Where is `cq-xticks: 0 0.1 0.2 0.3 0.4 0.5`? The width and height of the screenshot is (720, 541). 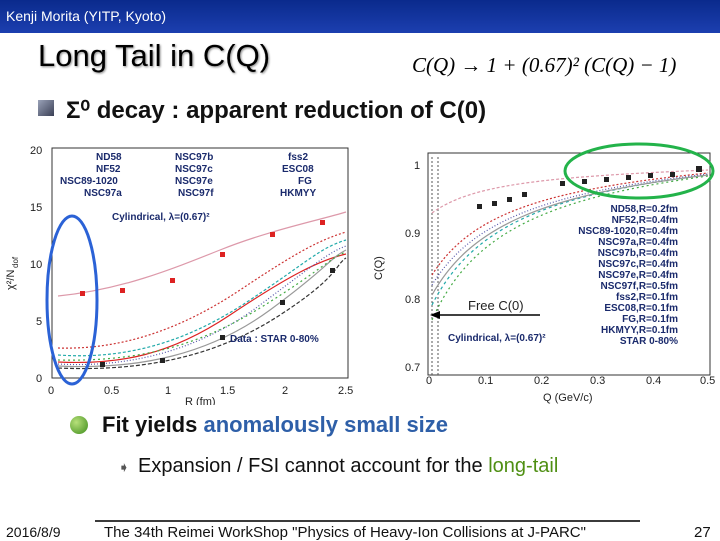
cq-xticks: 0 0.1 0.2 0.3 0.4 0.5 is located at coordinates (570, 381).